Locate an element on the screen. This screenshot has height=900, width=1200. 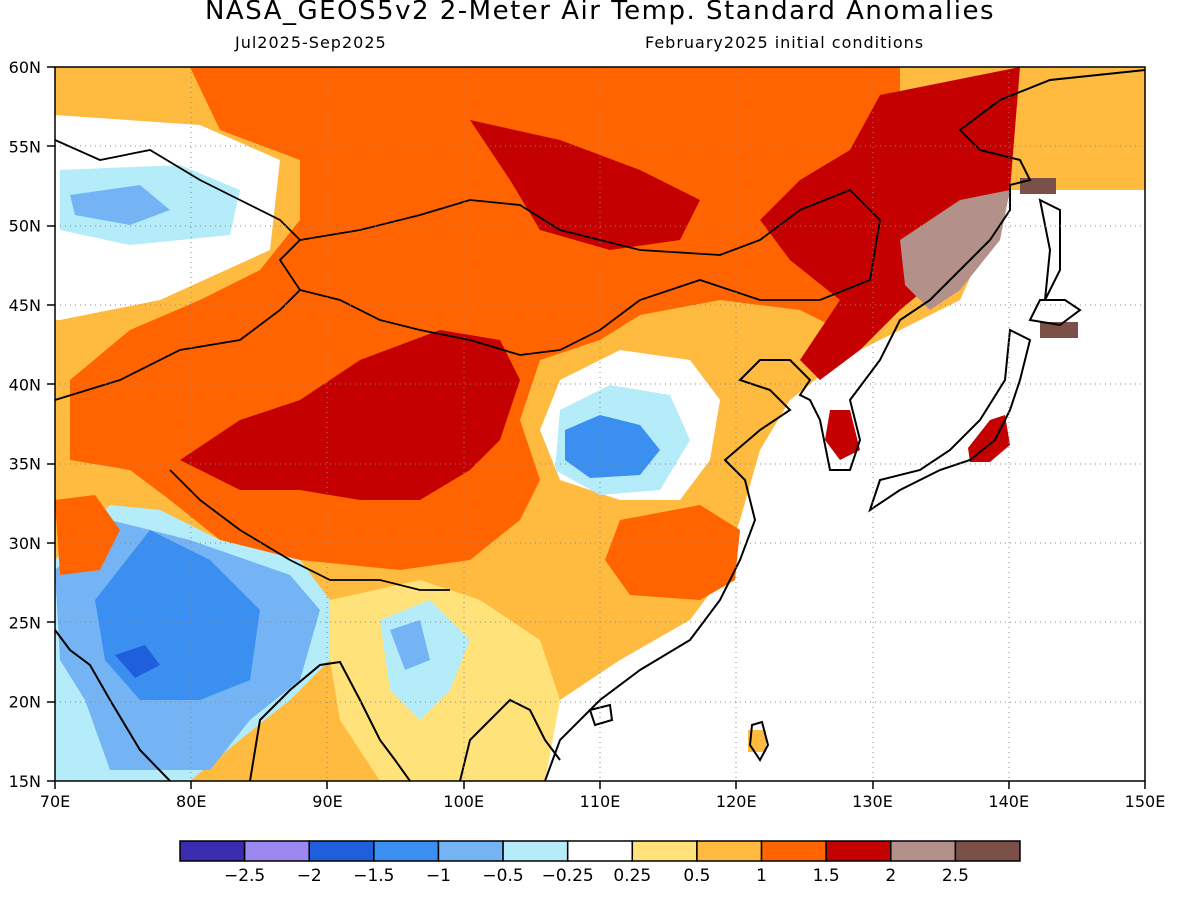
lon-ticks is located at coordinates (600, 785).